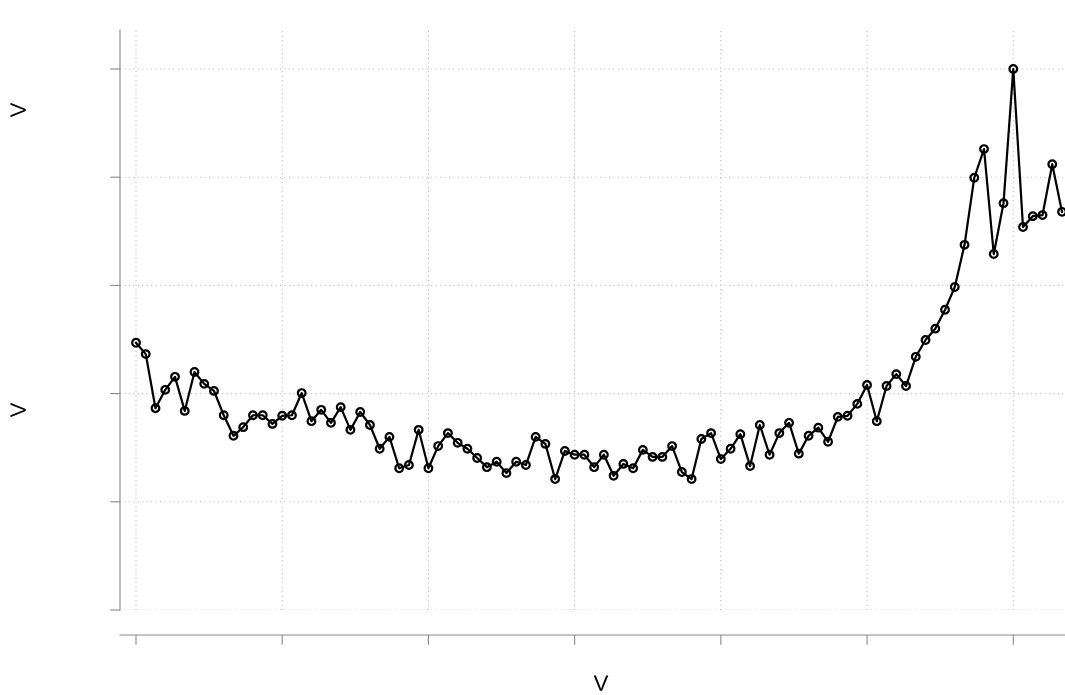 The width and height of the screenshot is (1065, 695). I want to click on y-axis-title: V, so click(18, 410).